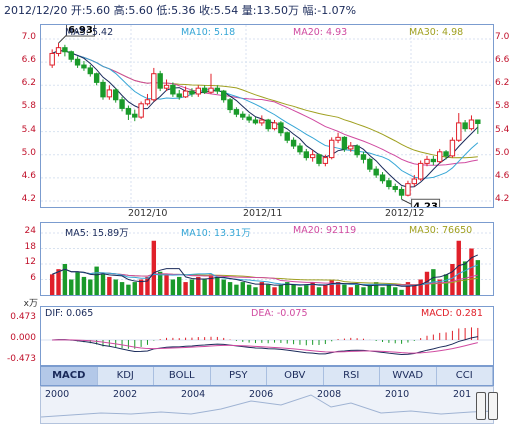 Image resolution: width=514 pixels, height=430 pixels. I want to click on indicator-tabs: MACD KDJ BOLL PSY OBV RSI WVAD CCI, so click(267, 376).